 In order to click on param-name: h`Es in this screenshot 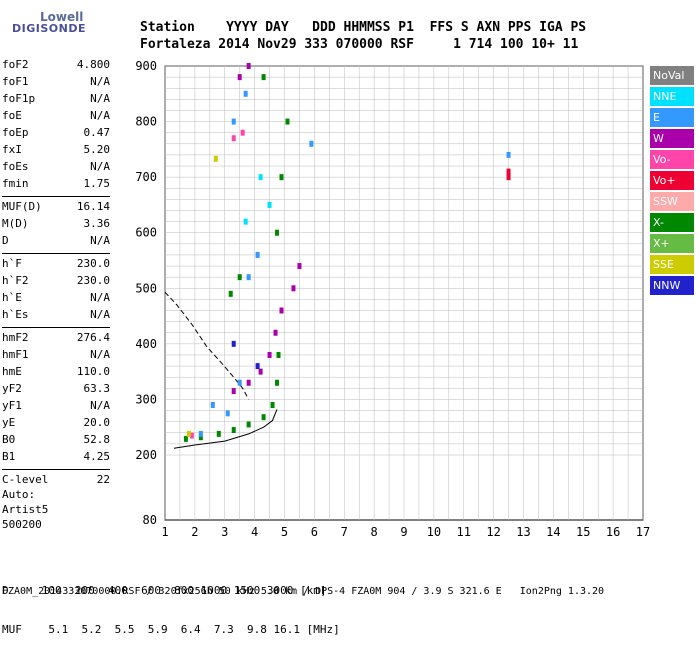, I will do `click(15, 314)`.